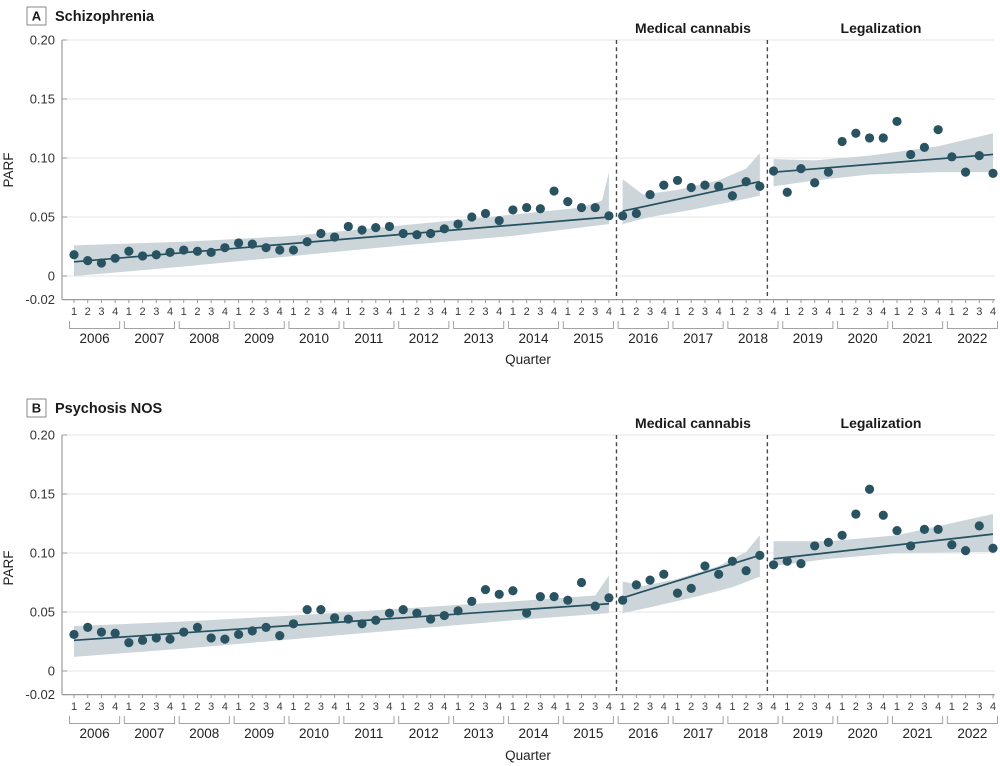 This screenshot has width=1000, height=766. Describe the element at coordinates (528, 301) in the screenshot. I see `x-axis` at that location.